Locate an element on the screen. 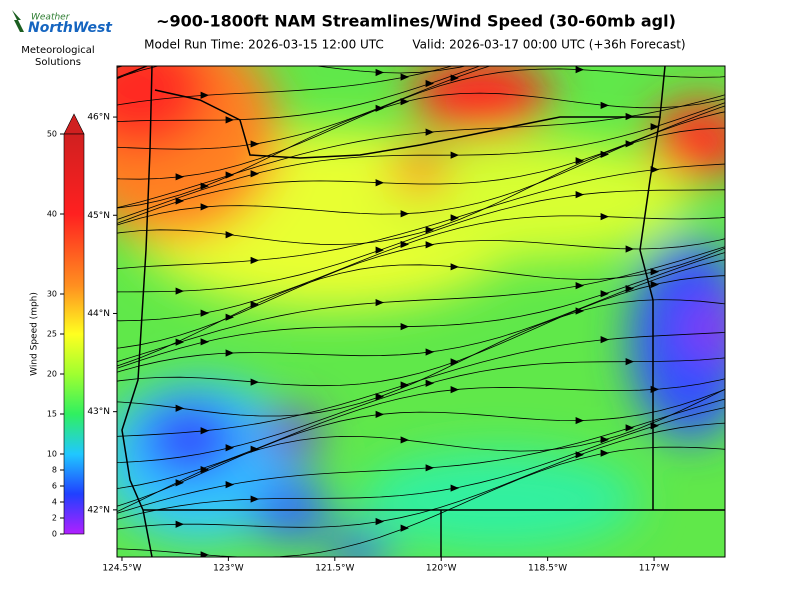 The height and width of the screenshot is (604, 800). x-tick-label: 118.5°W is located at coordinates (547, 569).